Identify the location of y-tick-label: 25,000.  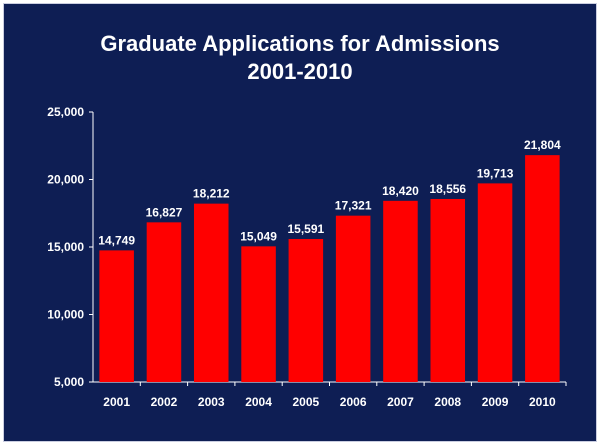
(65, 112).